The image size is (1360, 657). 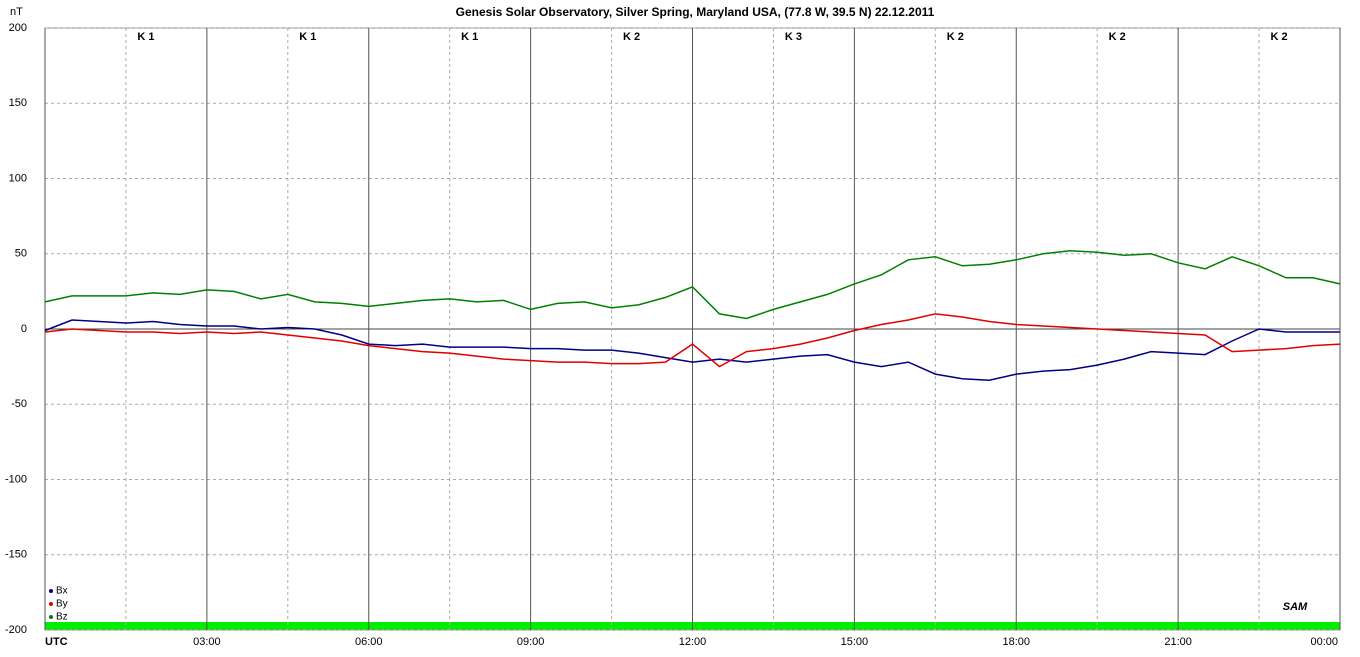 I want to click on y-tick-label: 100, so click(x=18, y=178).